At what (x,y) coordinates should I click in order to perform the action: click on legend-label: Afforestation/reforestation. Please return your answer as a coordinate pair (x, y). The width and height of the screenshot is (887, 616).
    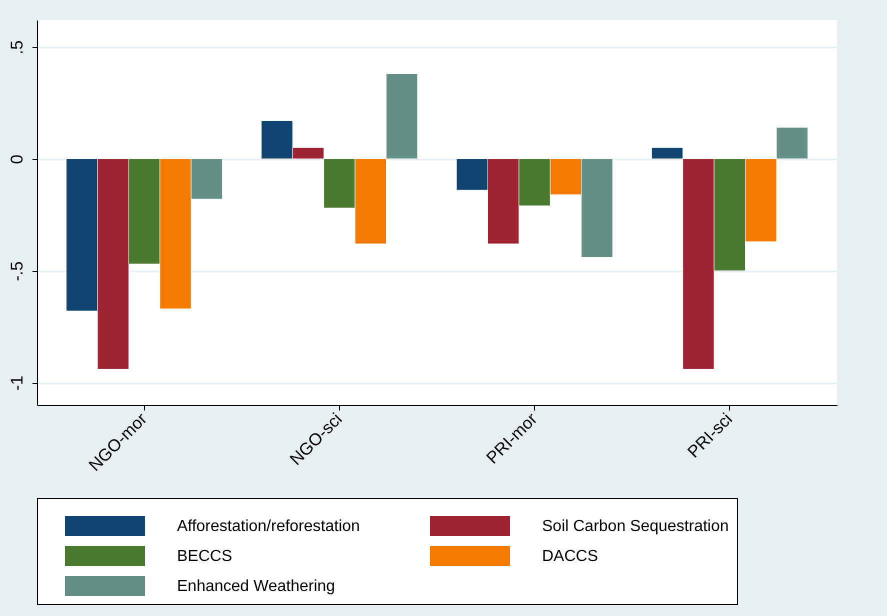
    Looking at the image, I should click on (268, 526).